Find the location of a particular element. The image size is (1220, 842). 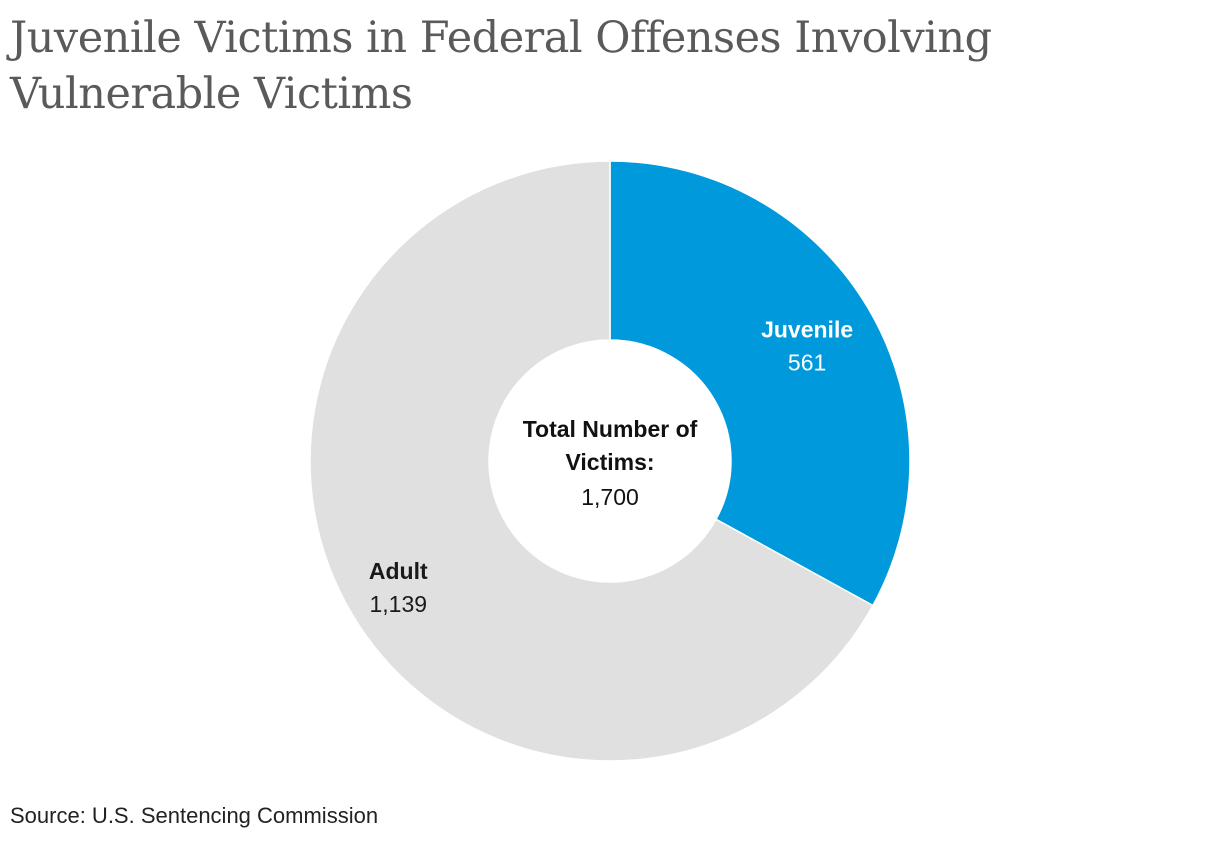

source-note: Source: U.S. Sentencing Commission is located at coordinates (194, 815).